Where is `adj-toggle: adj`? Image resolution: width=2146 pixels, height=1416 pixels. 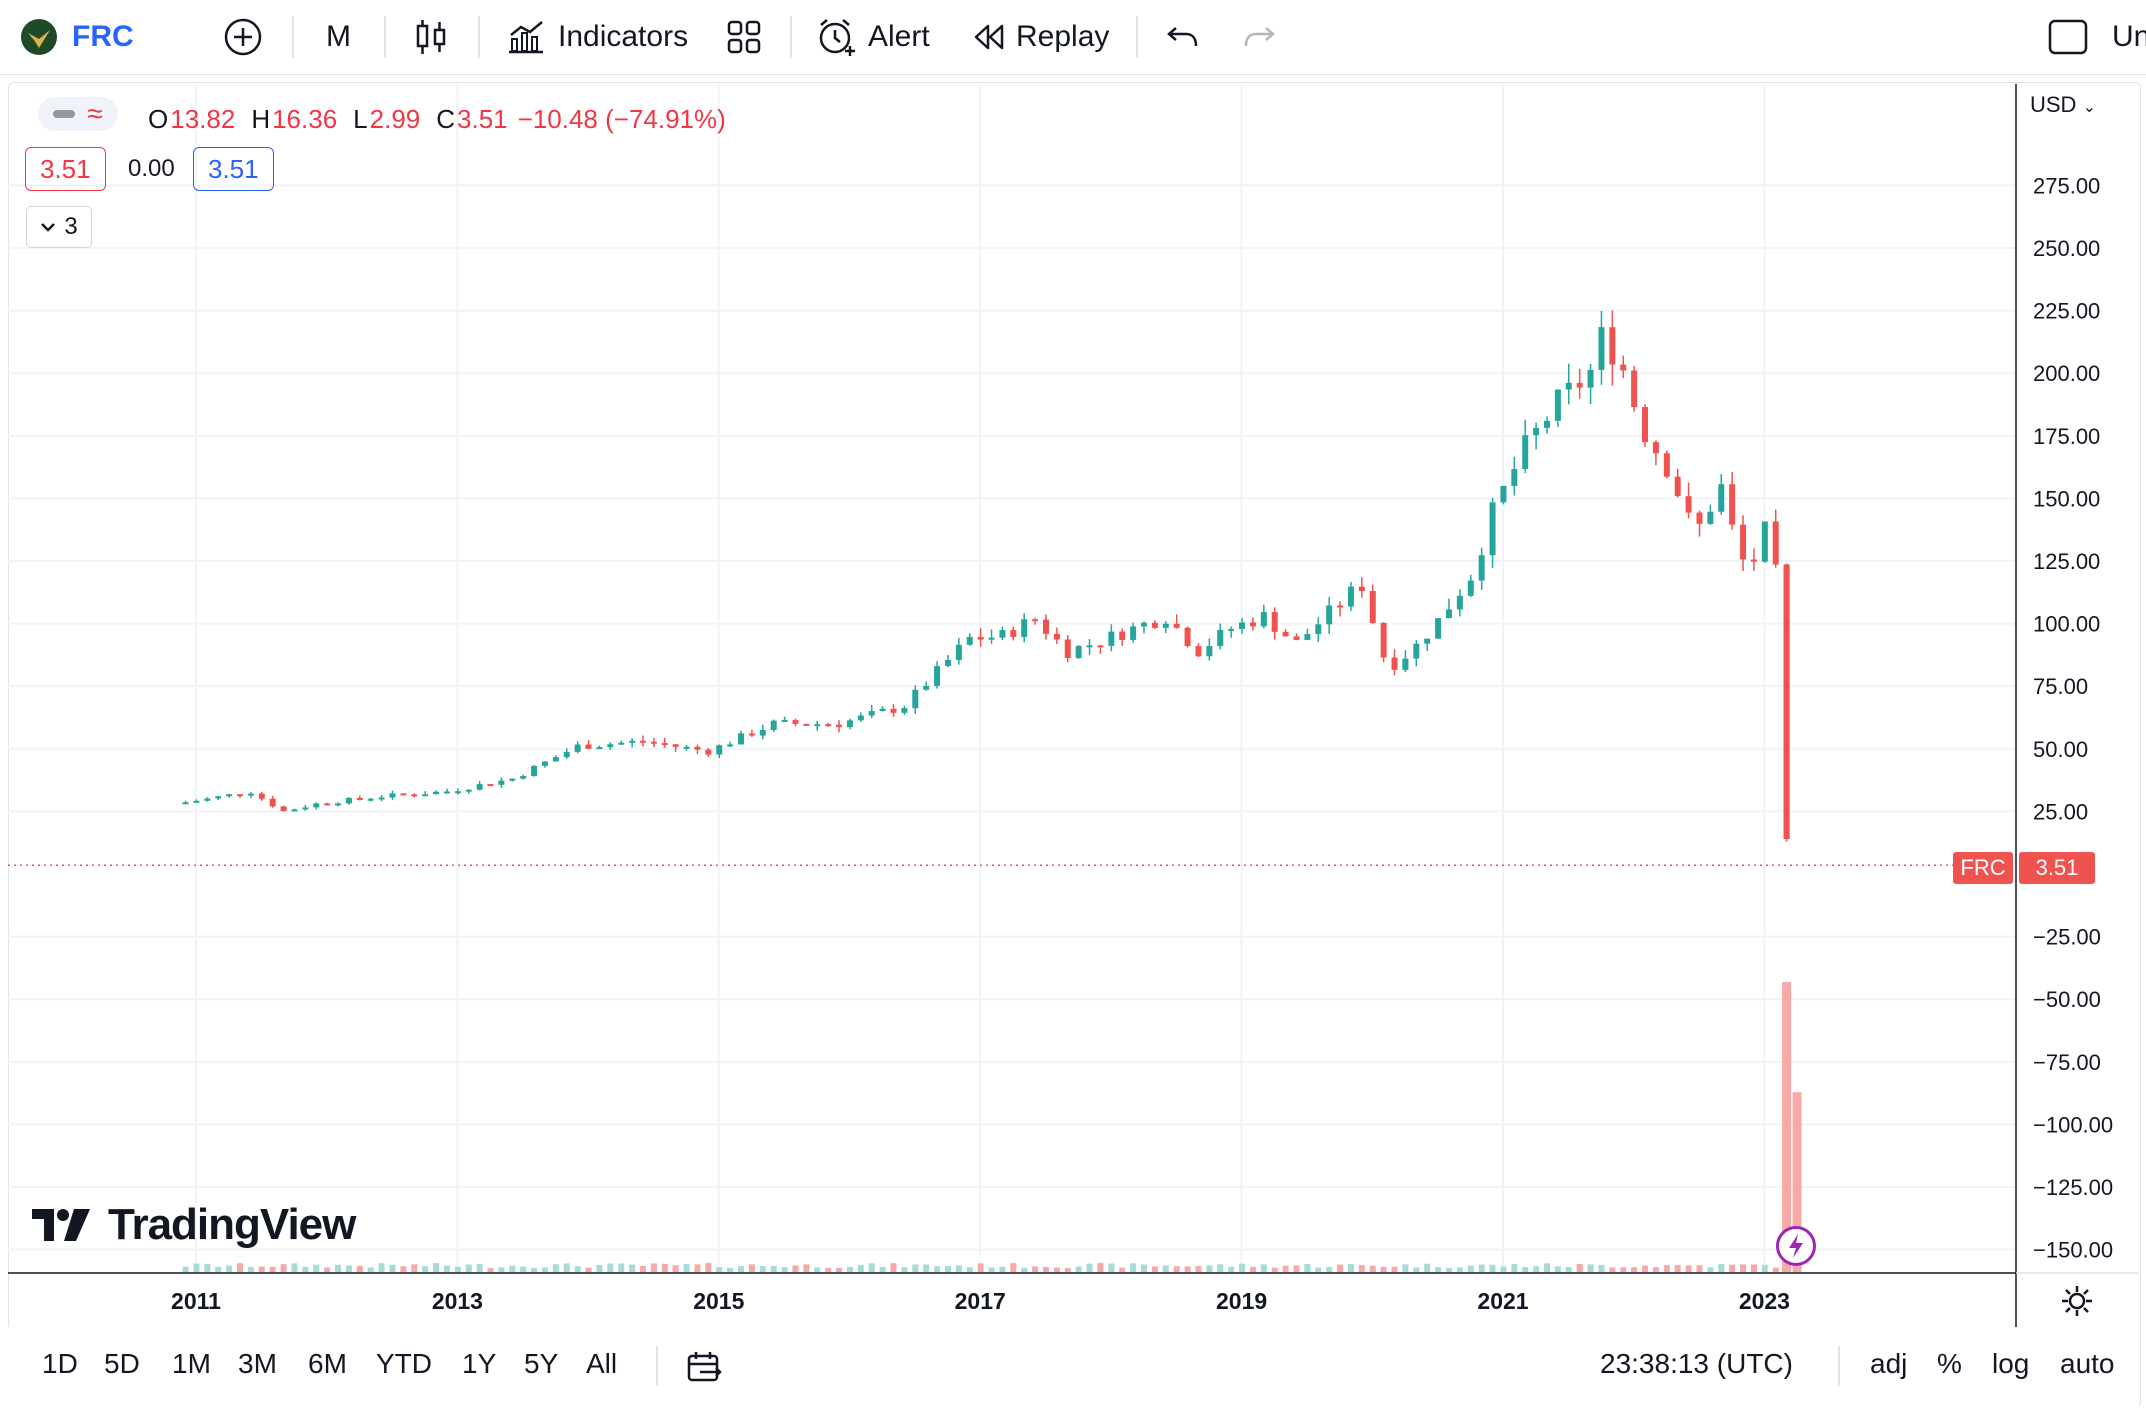
adj-toggle: adj is located at coordinates (1889, 1363).